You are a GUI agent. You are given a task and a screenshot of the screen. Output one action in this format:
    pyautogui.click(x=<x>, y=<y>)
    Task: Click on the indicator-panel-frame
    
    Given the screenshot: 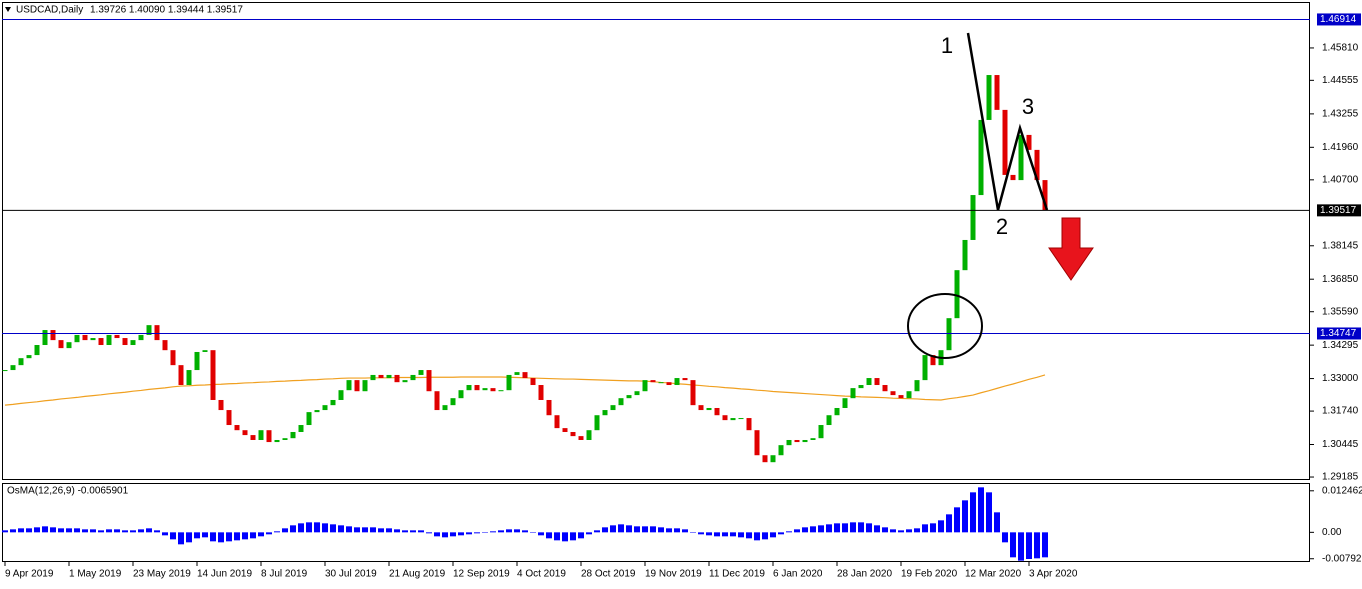 What is the action you would take?
    pyautogui.click(x=656, y=522)
    